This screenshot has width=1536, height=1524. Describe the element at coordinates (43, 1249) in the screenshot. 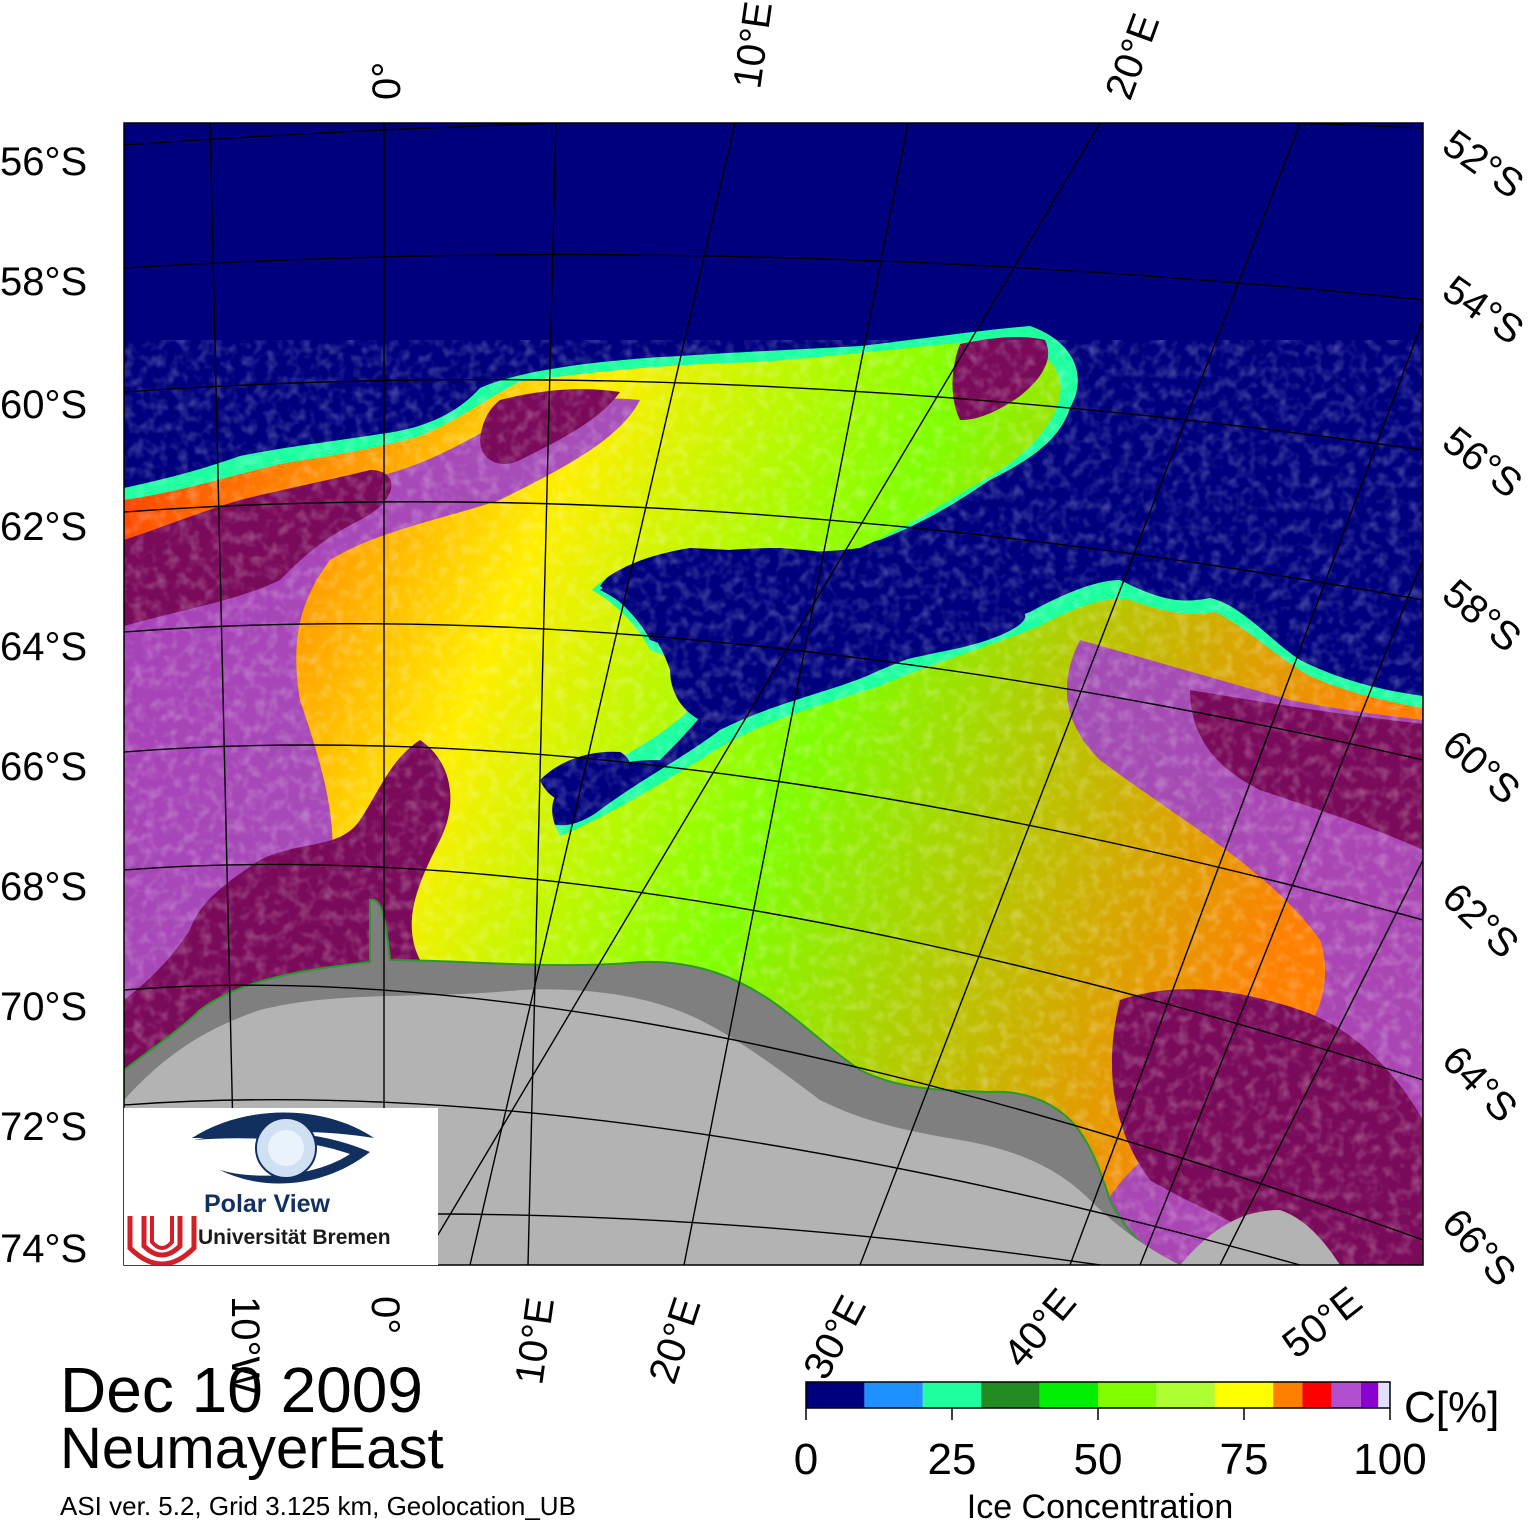

I see `lat-label-left: 74°S` at that location.